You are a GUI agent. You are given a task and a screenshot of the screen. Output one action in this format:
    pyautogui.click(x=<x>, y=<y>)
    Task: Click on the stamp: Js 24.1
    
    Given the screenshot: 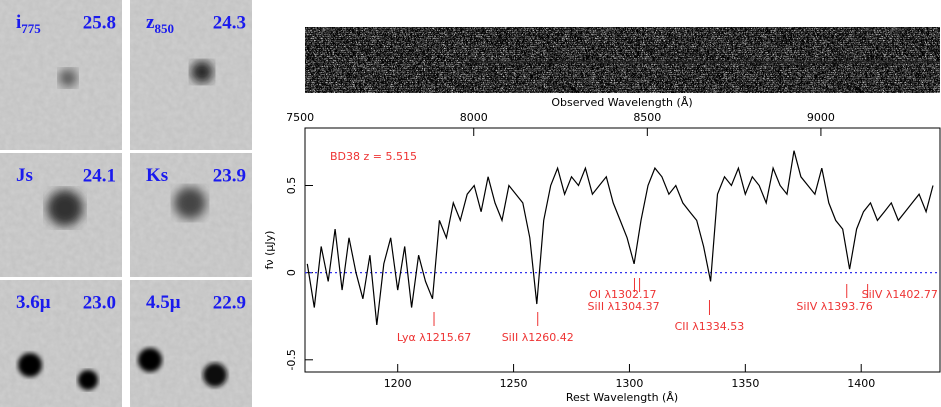 What is the action you would take?
    pyautogui.click(x=61, y=215)
    